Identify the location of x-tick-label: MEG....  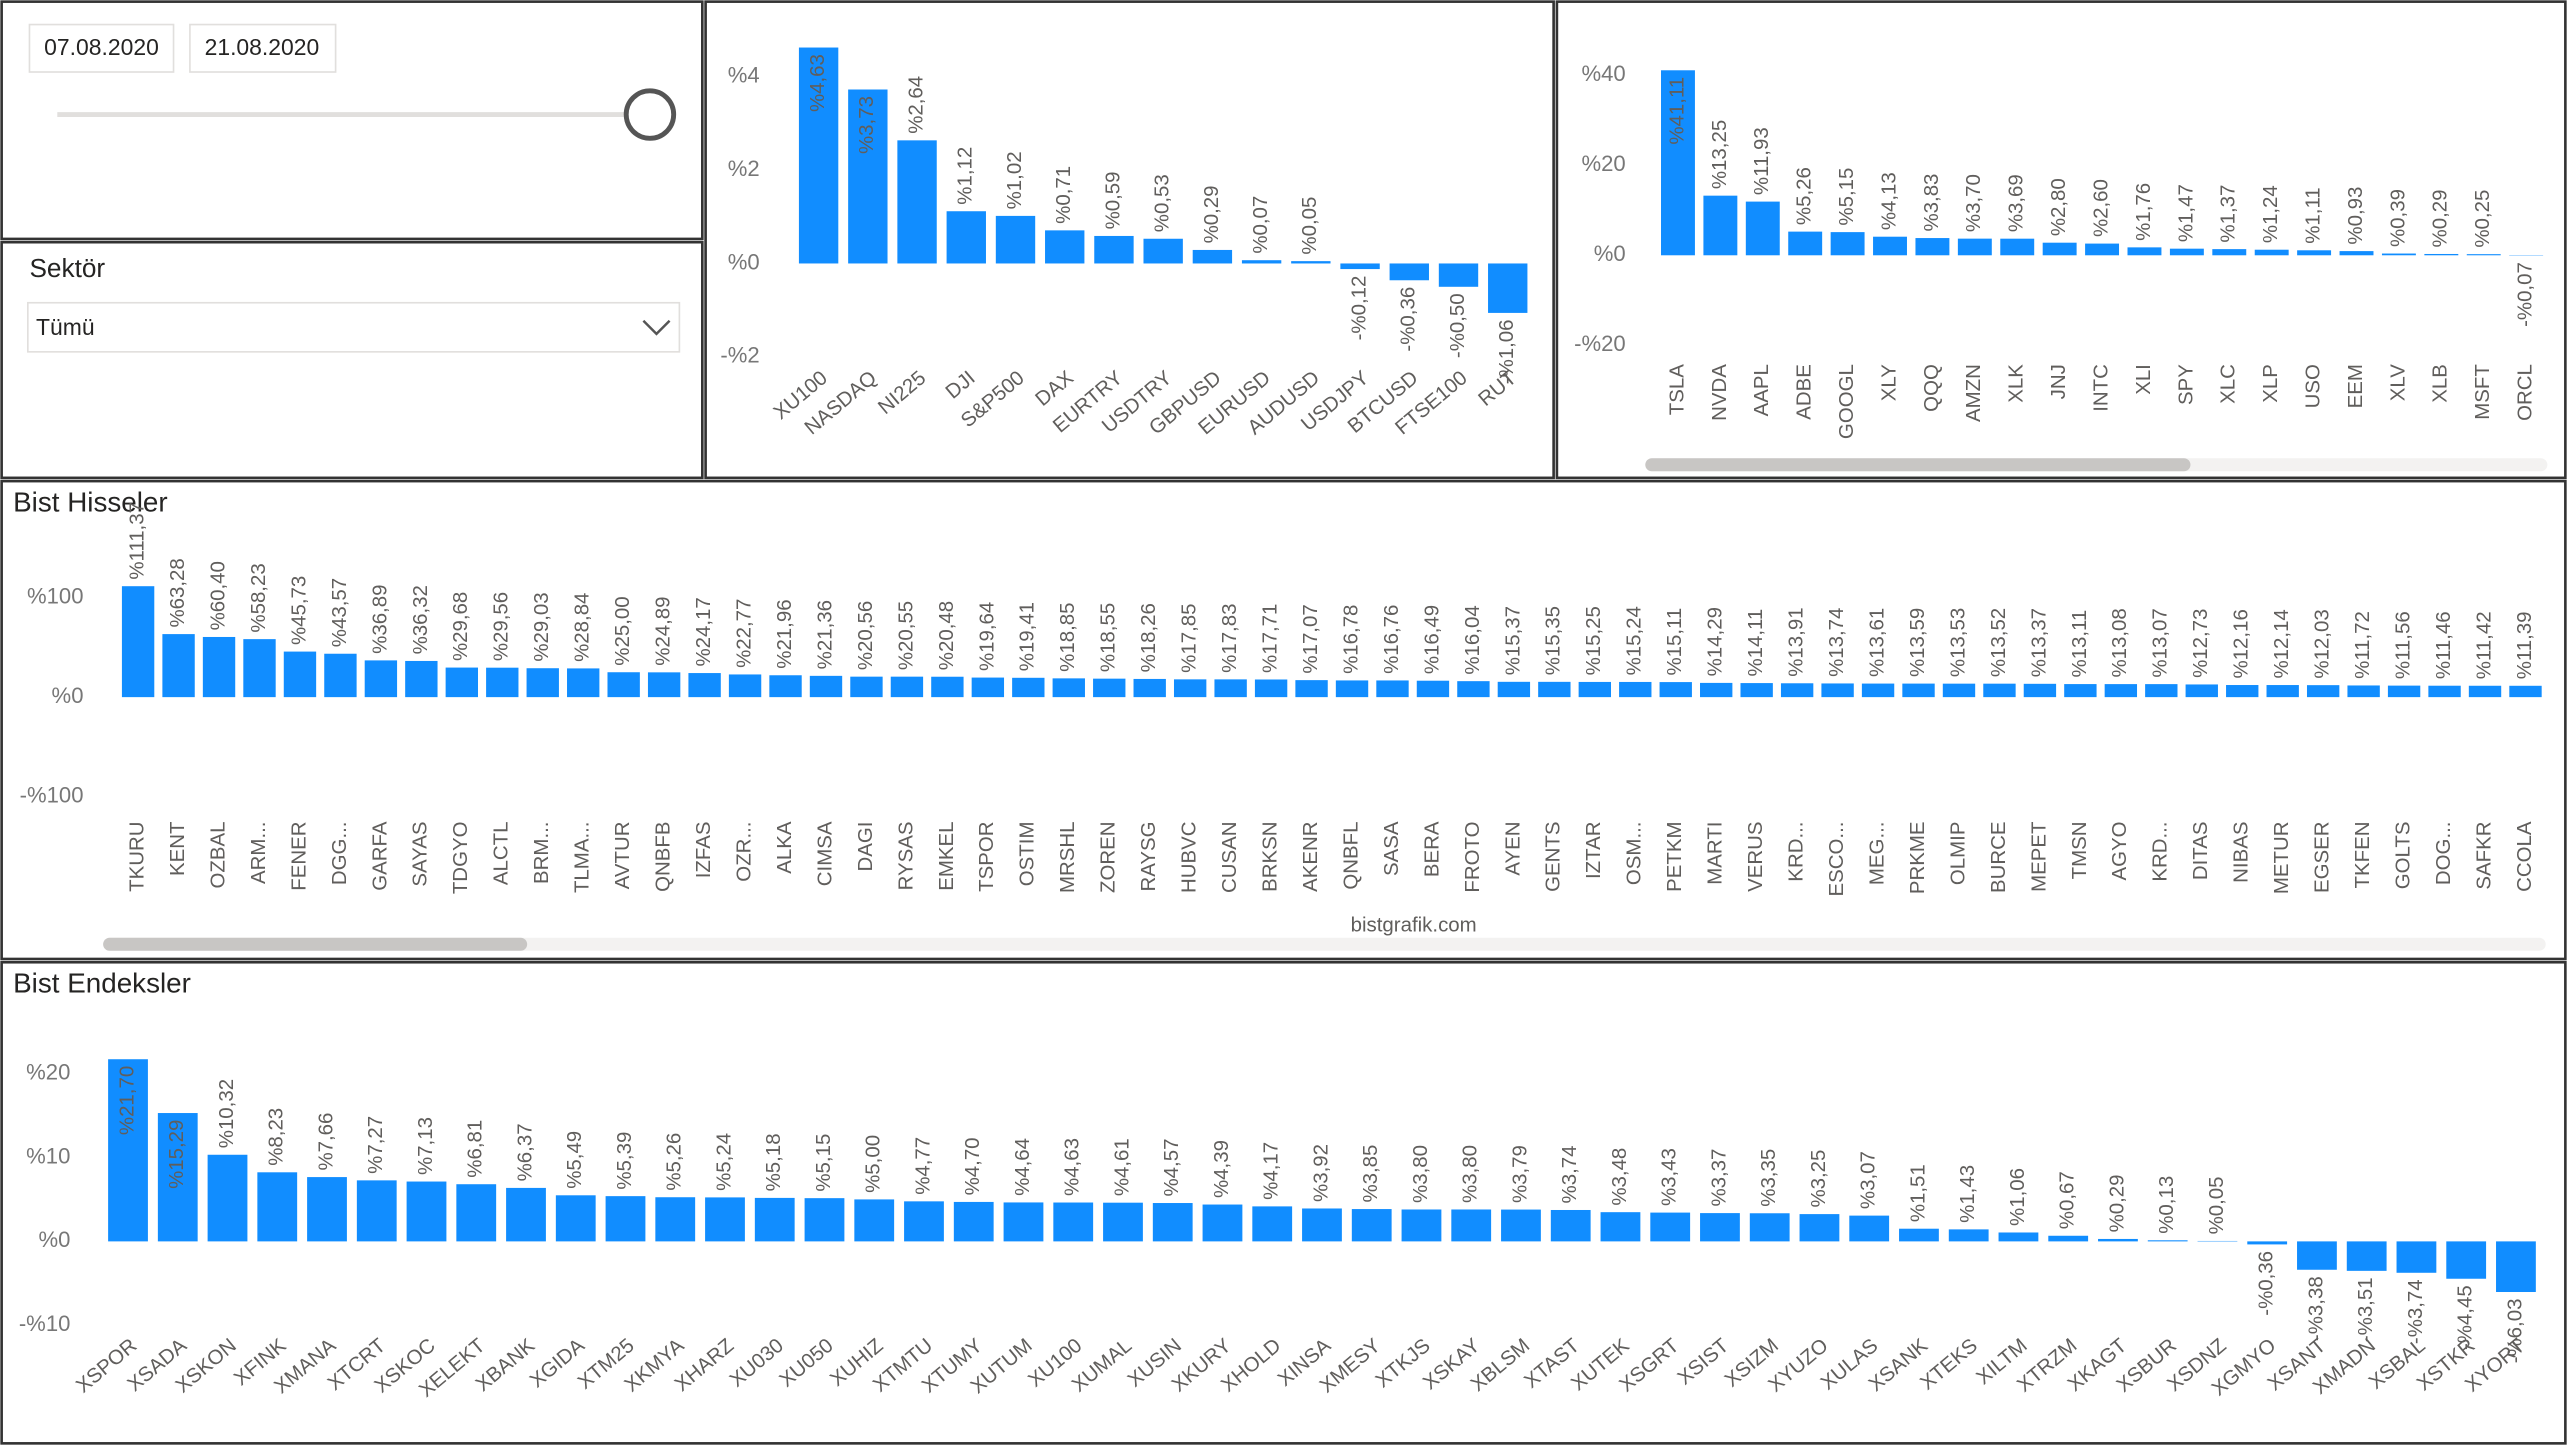
(1876, 854).